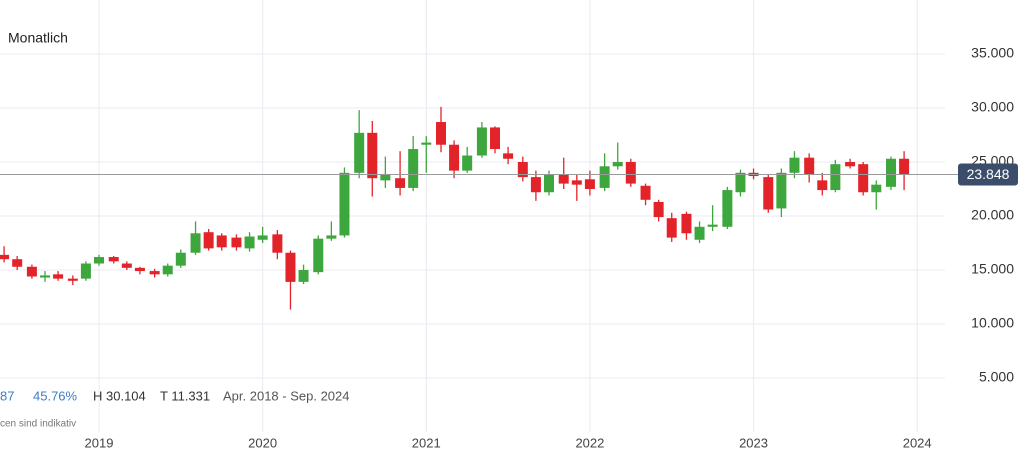  Describe the element at coordinates (99, 442) in the screenshot. I see `x-tick-label: 2019` at that location.